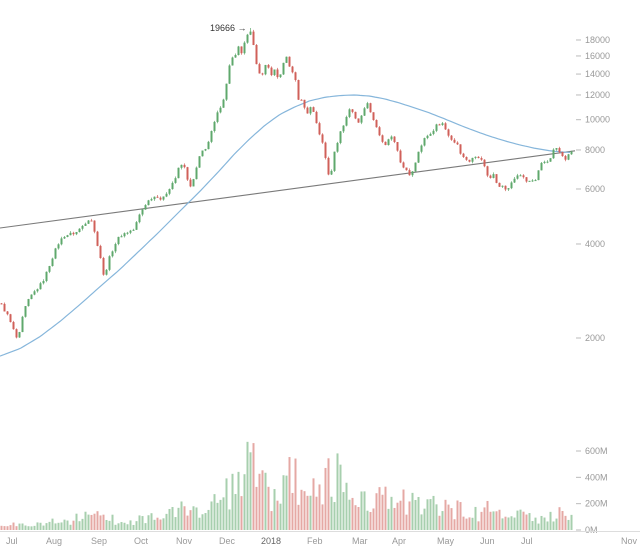  Describe the element at coordinates (597, 56) in the screenshot. I see `svg-text: 16000` at that location.